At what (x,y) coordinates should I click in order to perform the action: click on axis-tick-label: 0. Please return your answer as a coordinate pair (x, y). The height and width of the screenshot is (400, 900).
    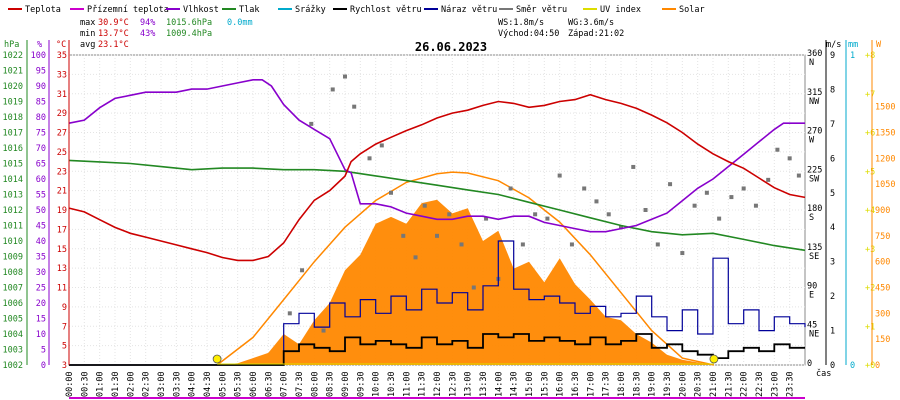
    Looking at the image, I should click on (832, 366).